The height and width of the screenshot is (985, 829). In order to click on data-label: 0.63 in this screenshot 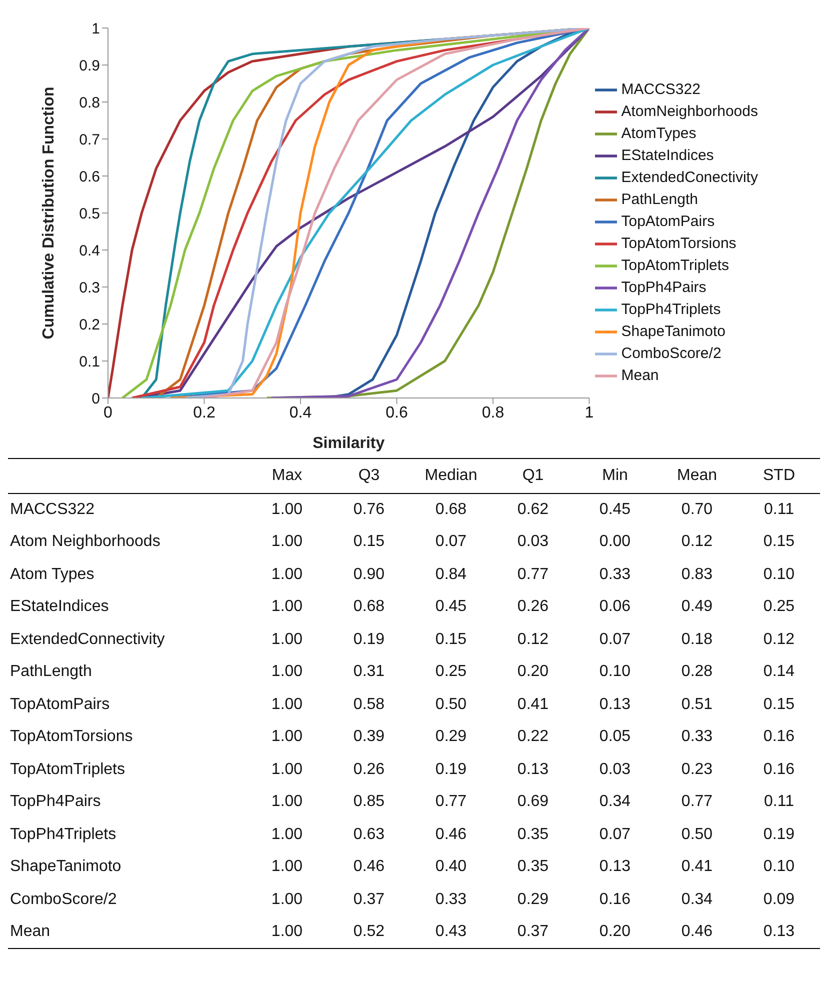, I will do `click(369, 834)`.